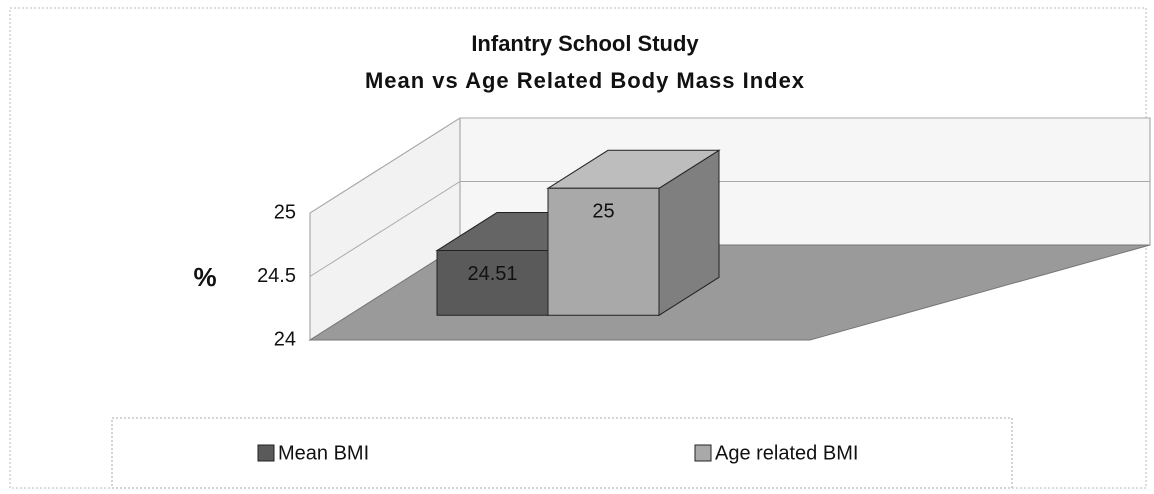 This screenshot has height=494, width=1154. What do you see at coordinates (585, 43) in the screenshot?
I see `chart-title: Infantry School Study` at bounding box center [585, 43].